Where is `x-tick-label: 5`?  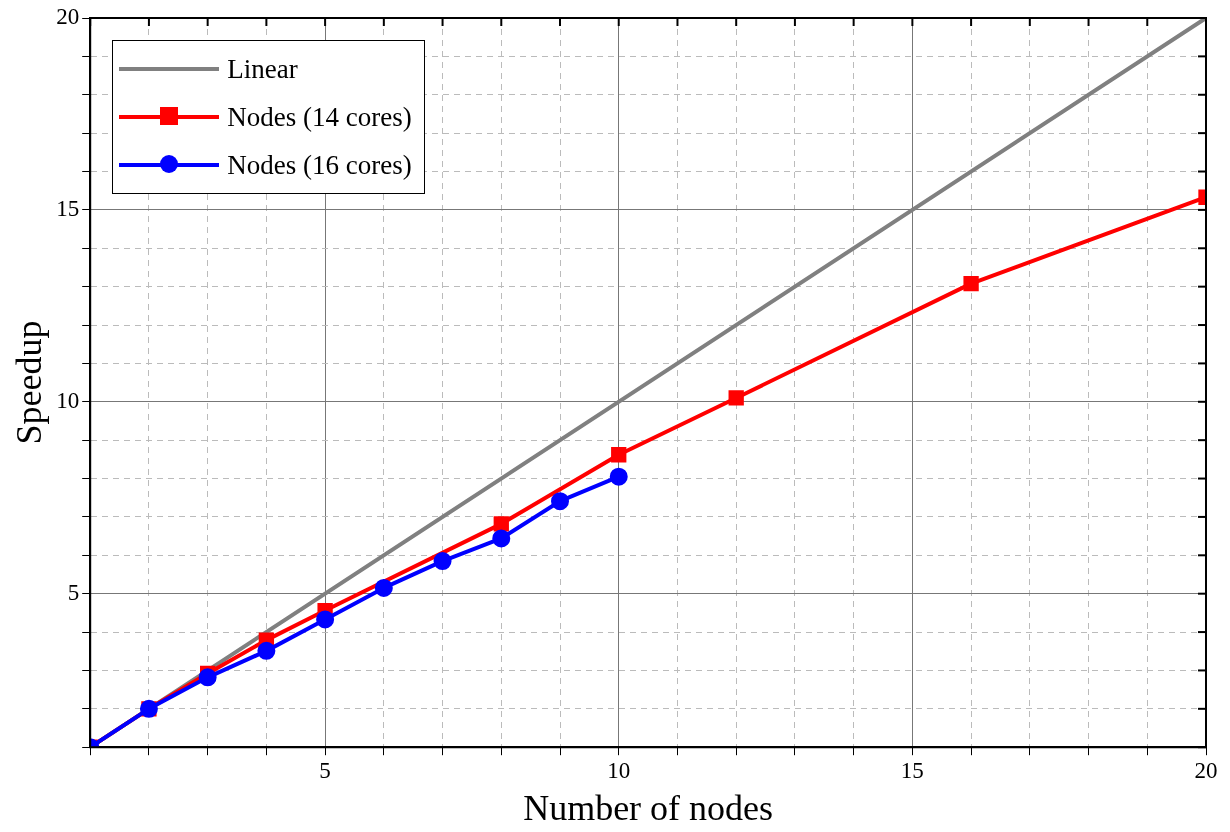 x-tick-label: 5 is located at coordinates (325, 771).